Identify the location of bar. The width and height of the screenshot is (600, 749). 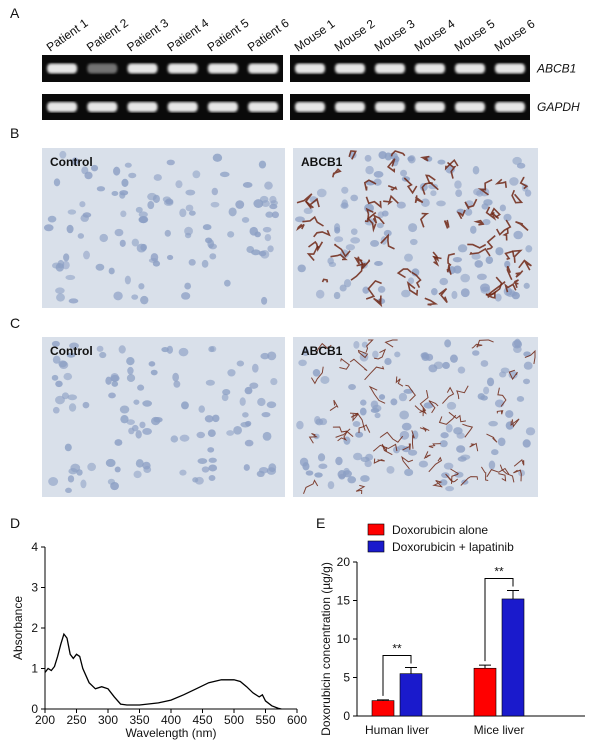
(383, 708).